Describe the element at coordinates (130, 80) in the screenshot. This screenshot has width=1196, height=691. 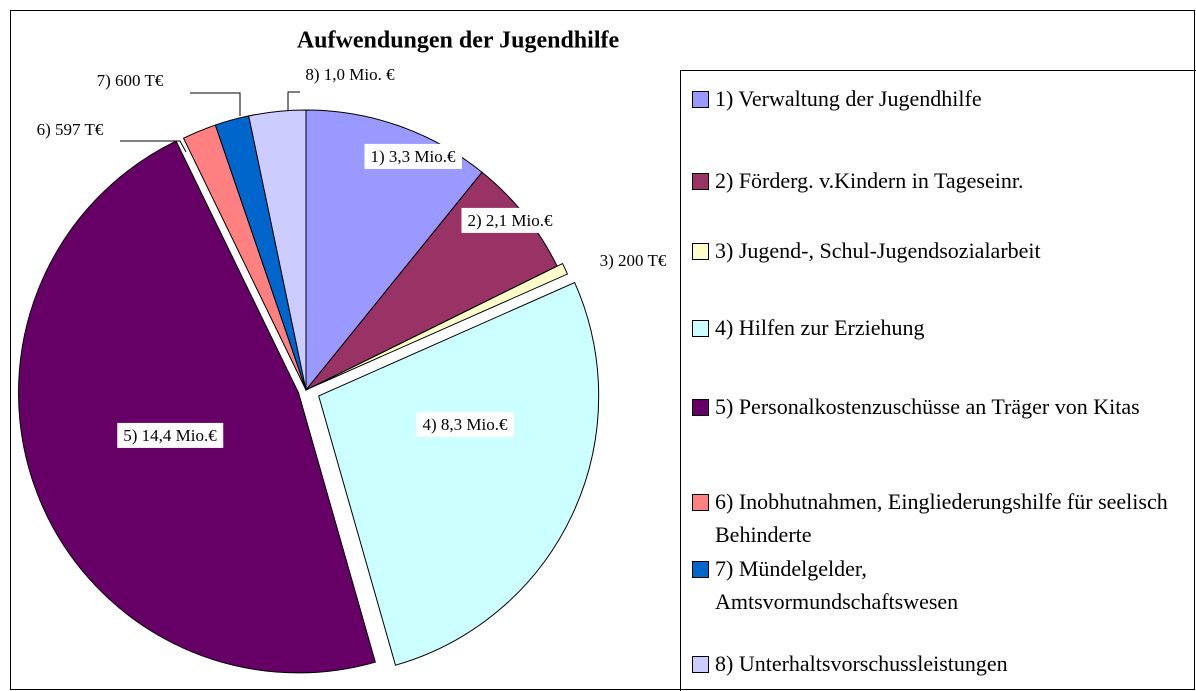
I see `data-label: 7) 600 T€` at that location.